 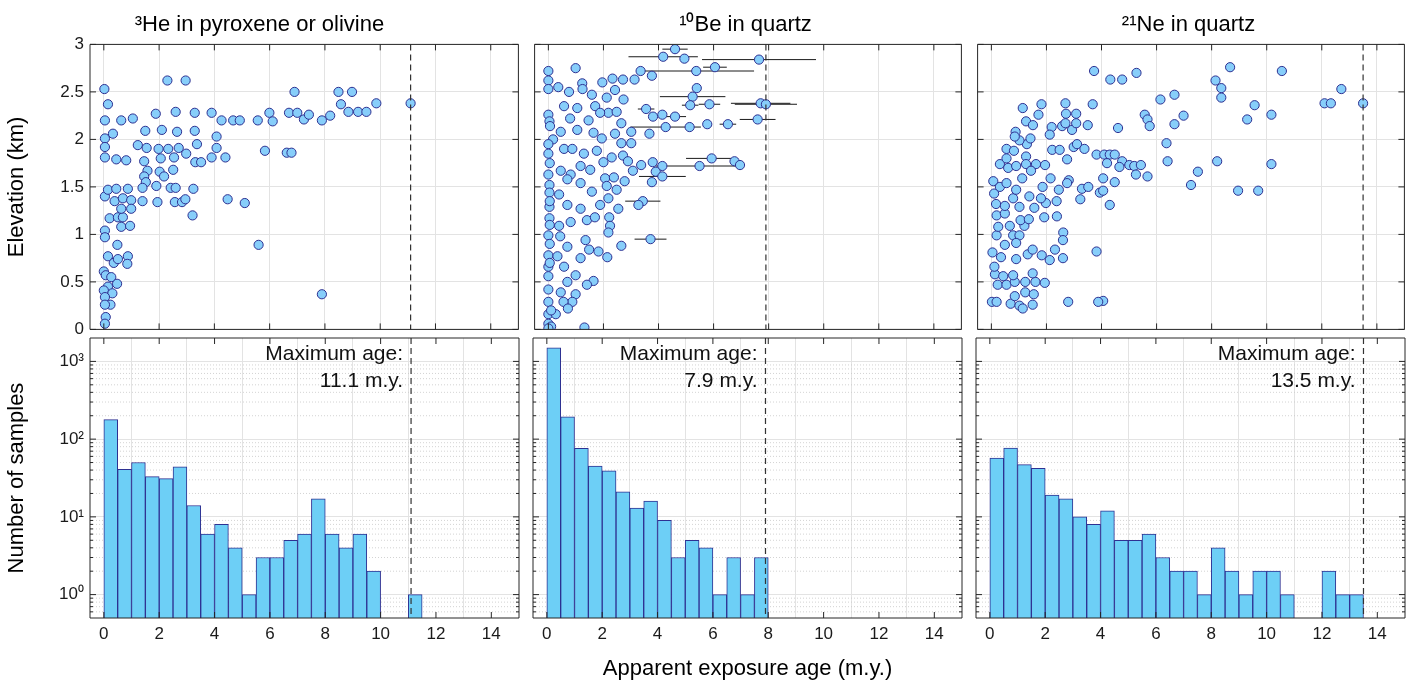 What do you see at coordinates (72, 91) in the screenshot?
I see `y-tick-label: 2.5` at bounding box center [72, 91].